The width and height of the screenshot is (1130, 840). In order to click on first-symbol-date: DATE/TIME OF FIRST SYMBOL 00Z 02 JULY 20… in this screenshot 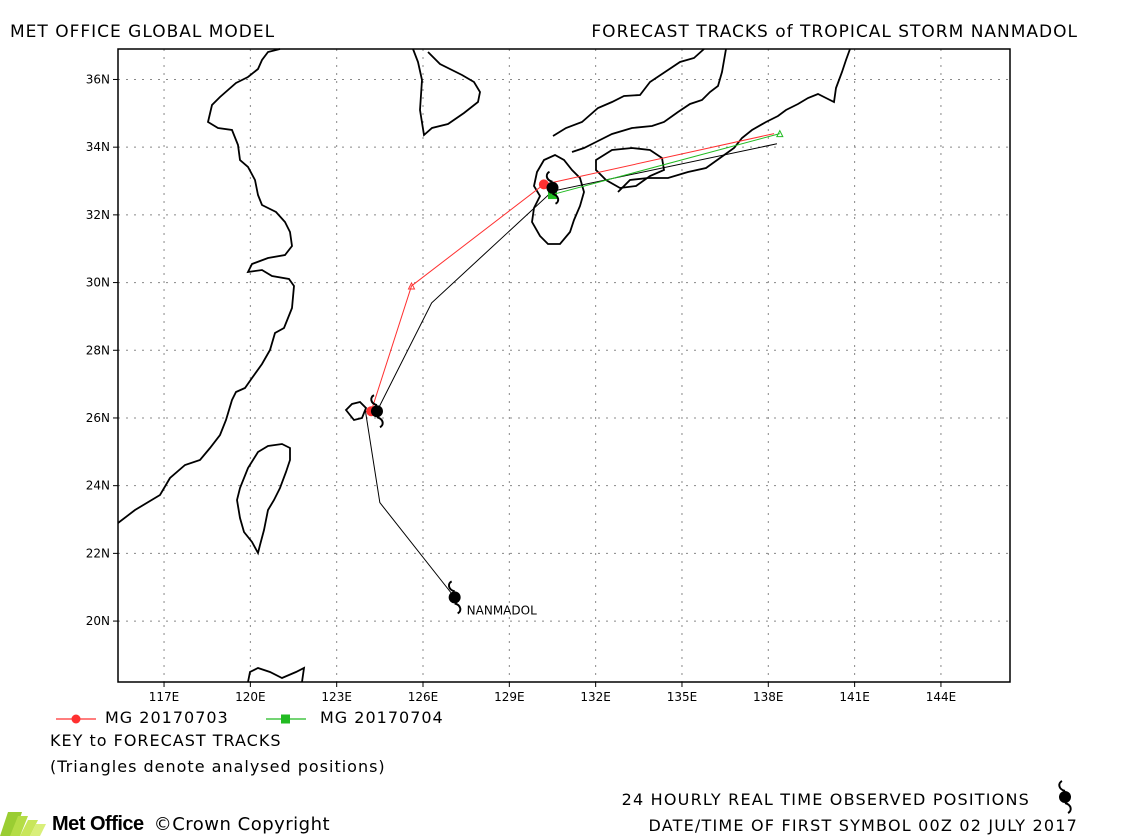, I will do `click(863, 825)`.